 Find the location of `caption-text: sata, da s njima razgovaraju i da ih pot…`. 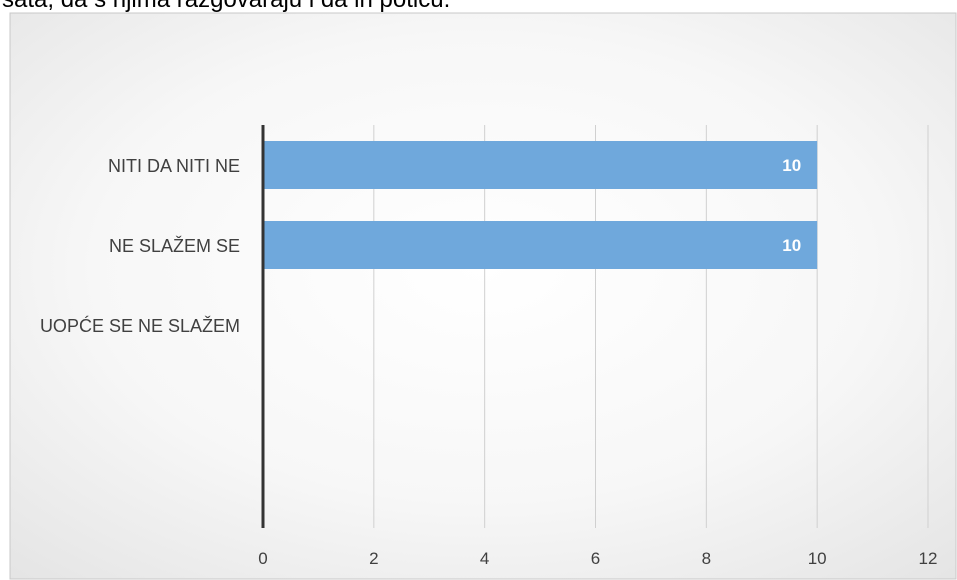

caption-text: sata, da s njima razgovaraju i da ih pot… is located at coordinates (226, 7).